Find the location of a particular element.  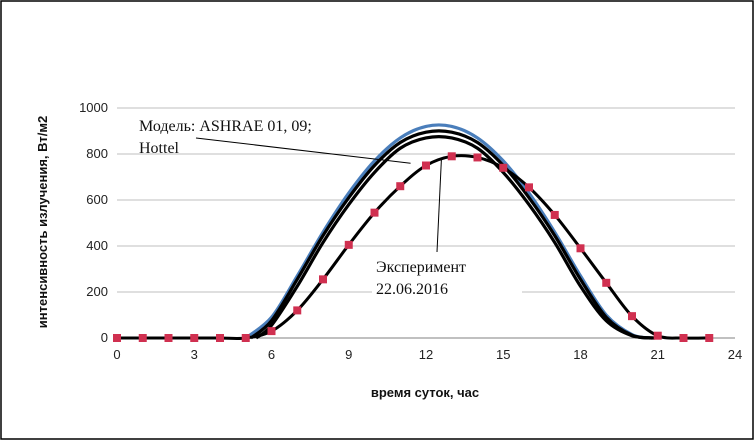

y-tick-label: 600 is located at coordinates (97, 199).